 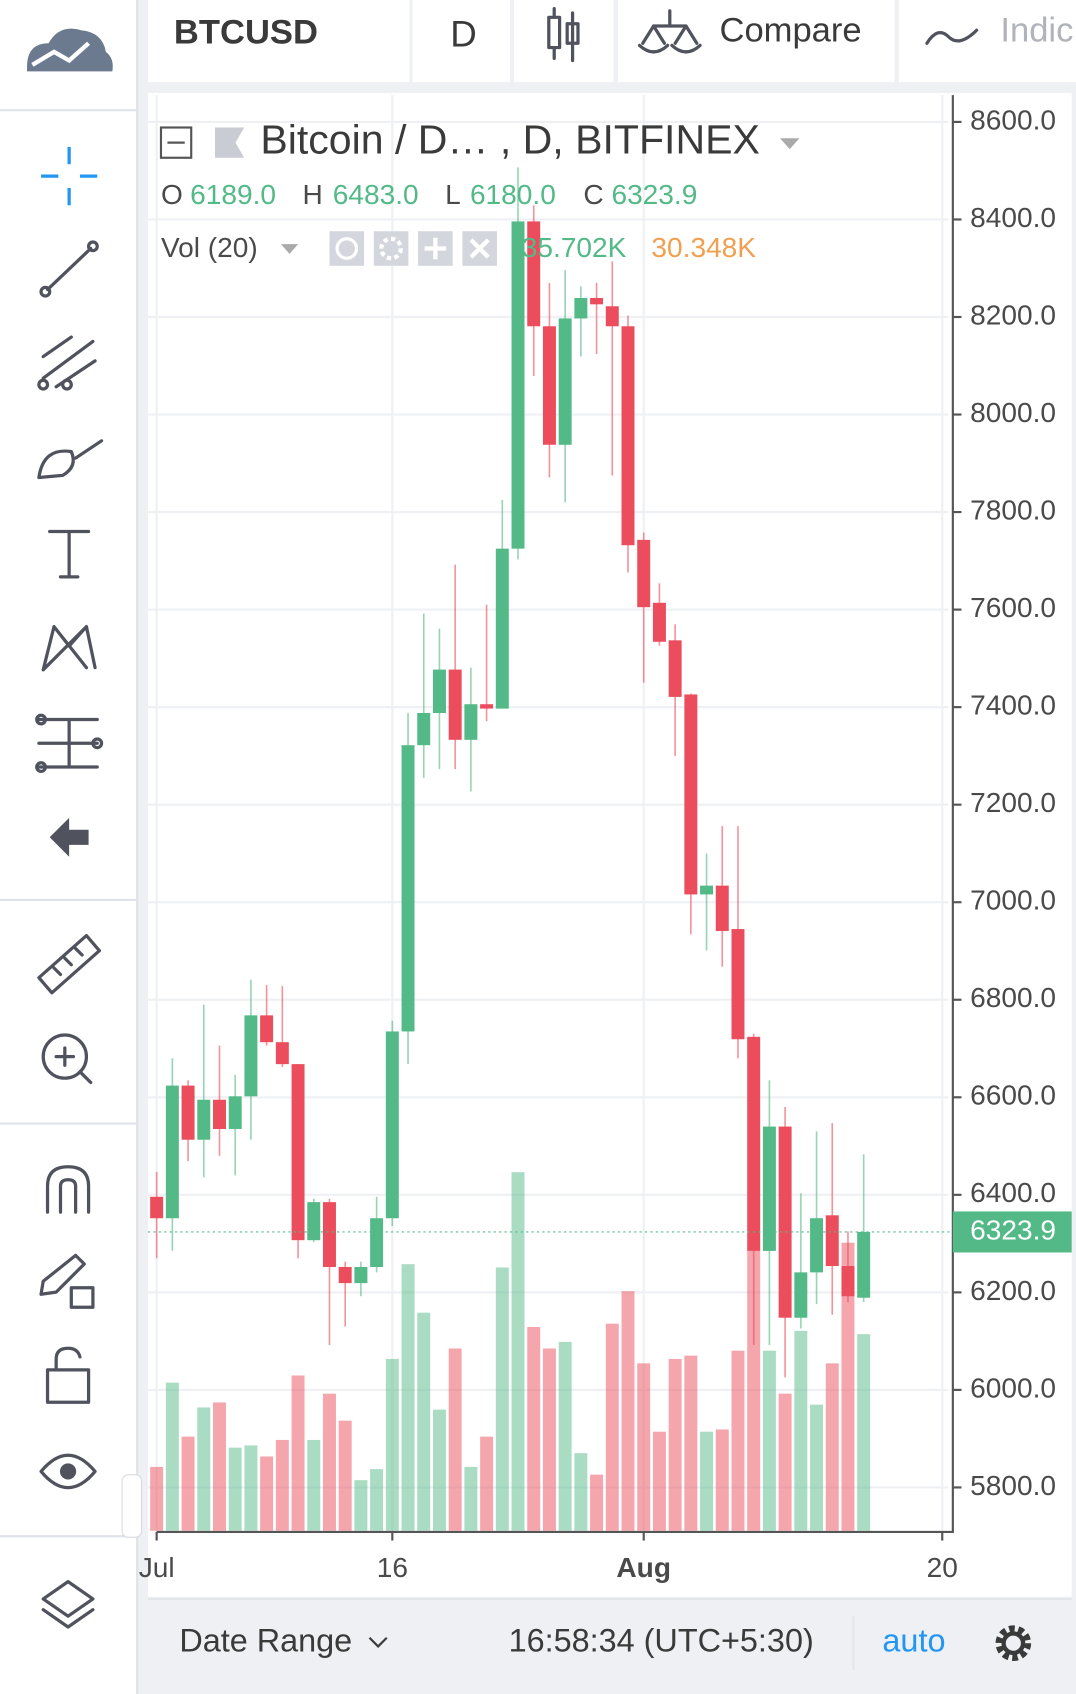 What do you see at coordinates (69, 964) in the screenshot?
I see `ruler-tool` at bounding box center [69, 964].